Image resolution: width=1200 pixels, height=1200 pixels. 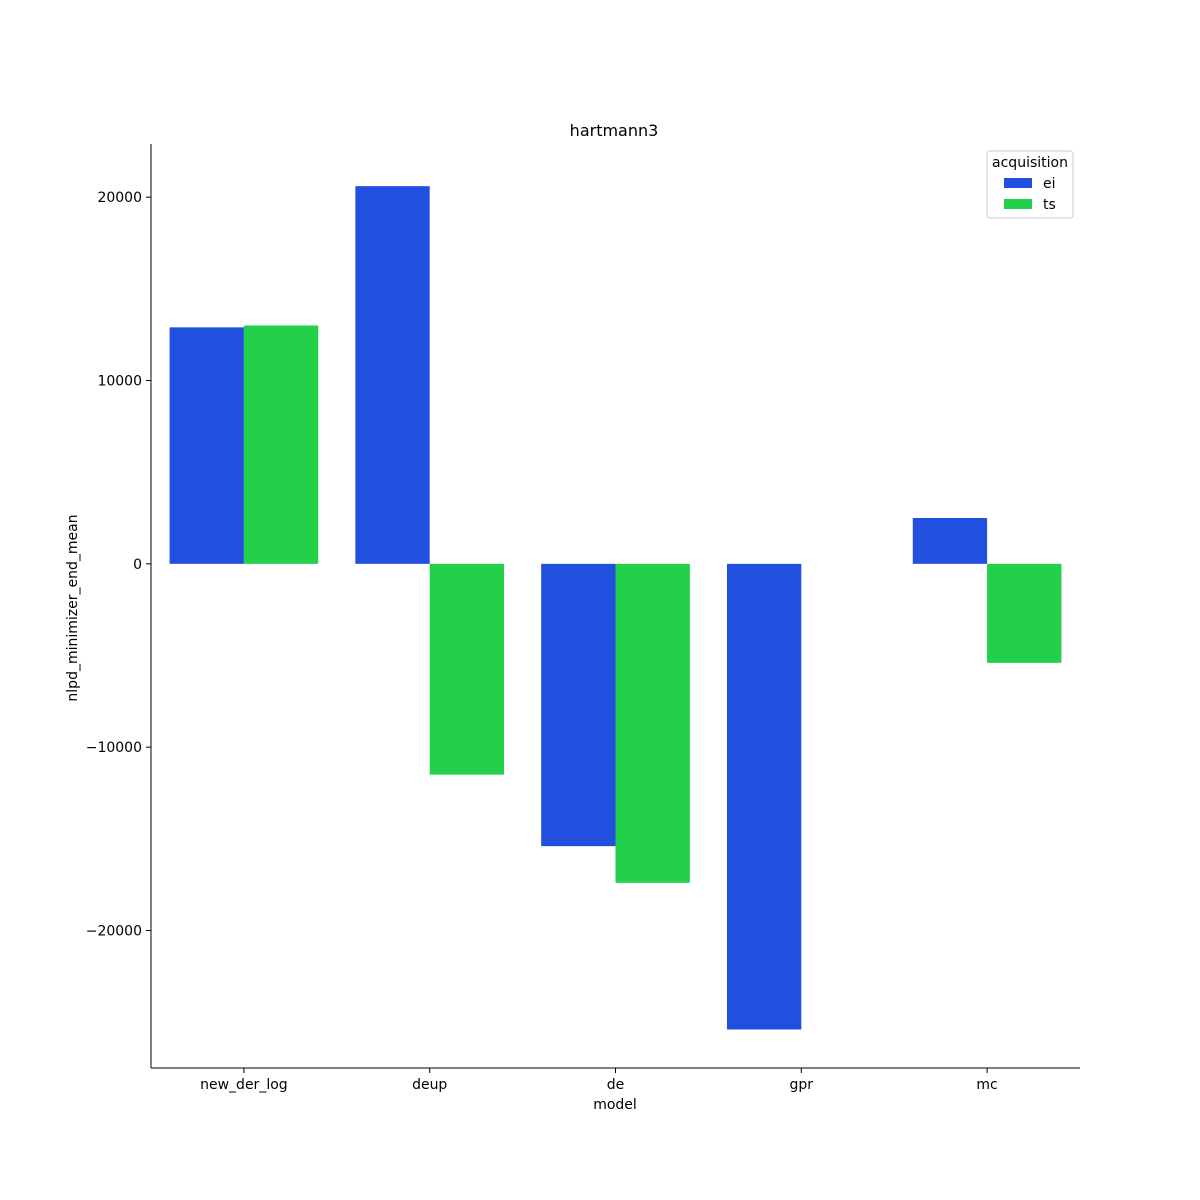 I want to click on y-tick-label: −20000, so click(x=114, y=932).